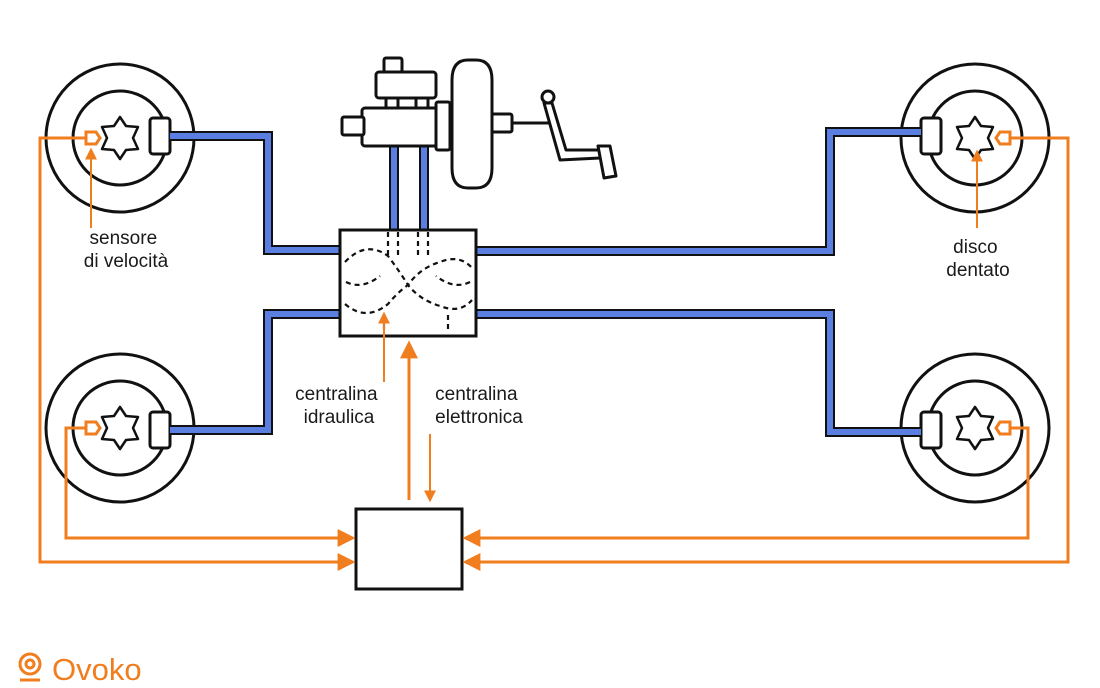 The image size is (1100, 688). What do you see at coordinates (30, 667) in the screenshot?
I see `ovoko-logo-icon` at bounding box center [30, 667].